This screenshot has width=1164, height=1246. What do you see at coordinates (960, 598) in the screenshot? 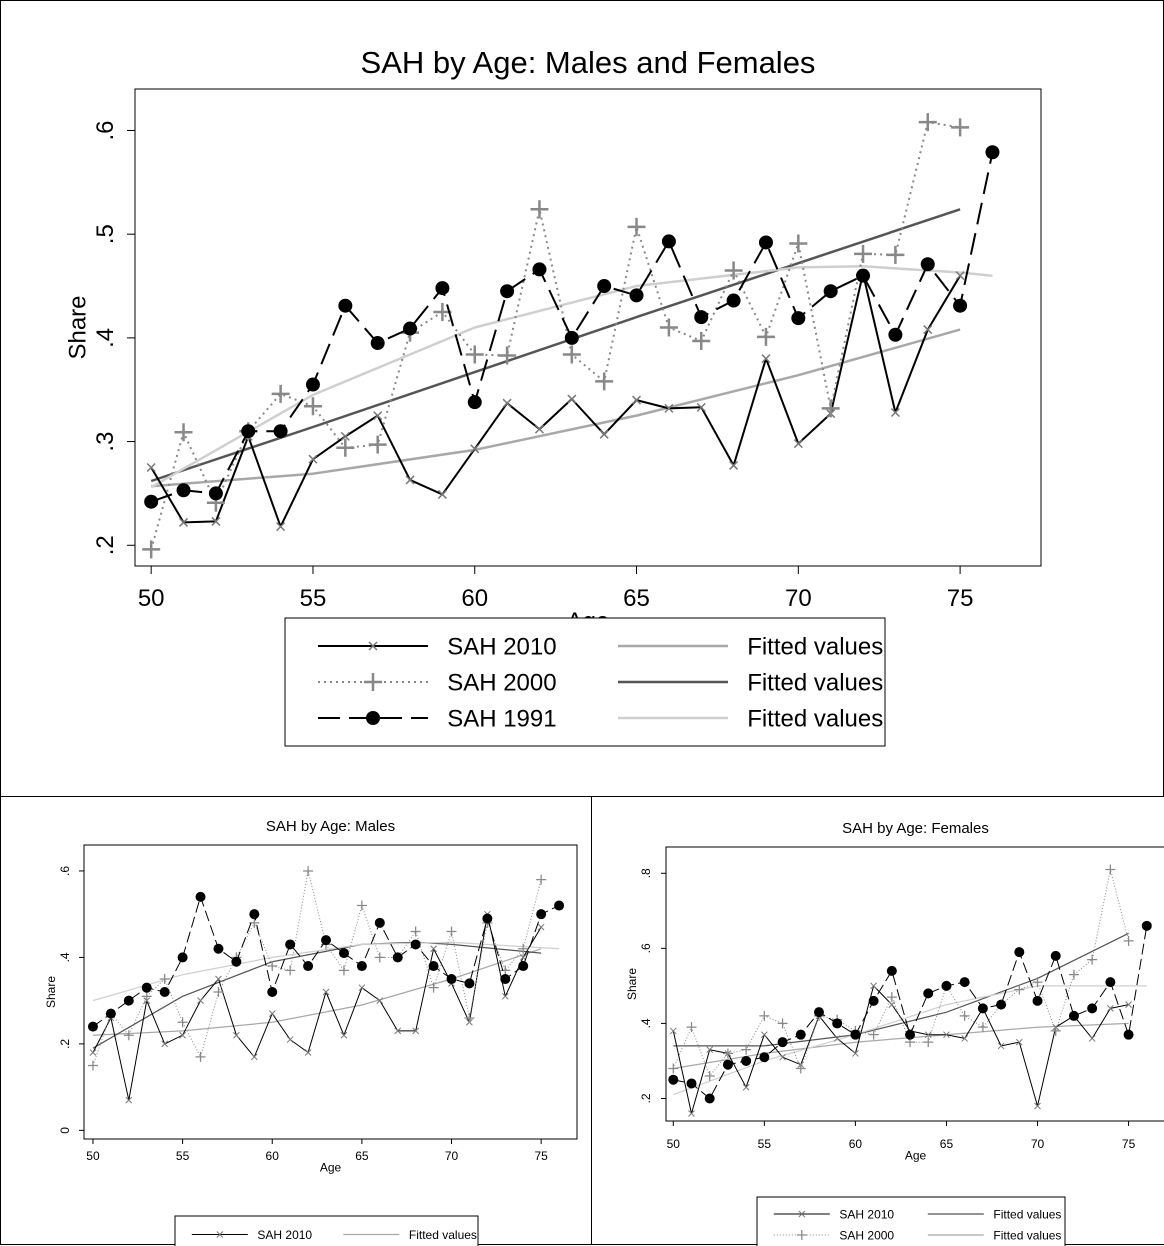
I see `x-tick-label: 75` at bounding box center [960, 598].